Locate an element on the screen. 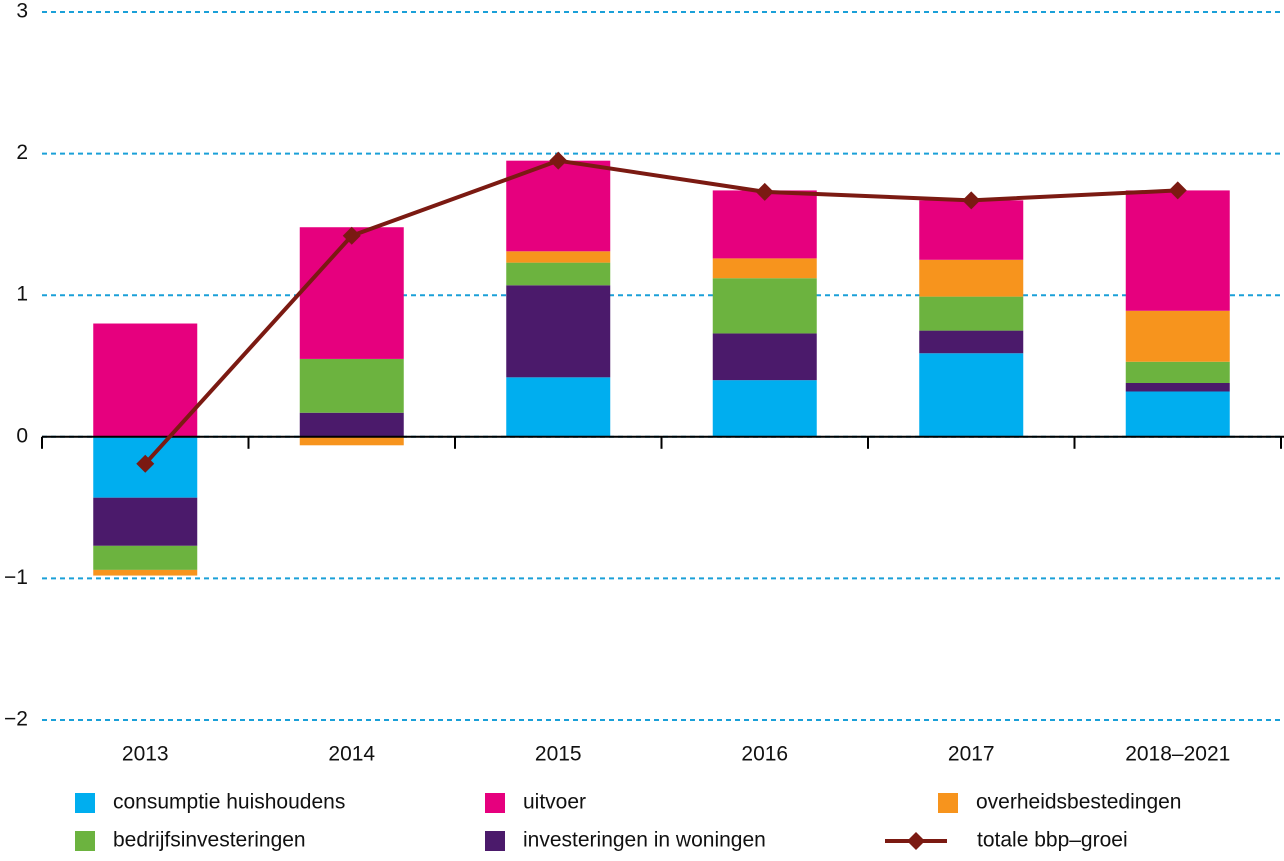  x-tick-label: 2017 is located at coordinates (971, 754).